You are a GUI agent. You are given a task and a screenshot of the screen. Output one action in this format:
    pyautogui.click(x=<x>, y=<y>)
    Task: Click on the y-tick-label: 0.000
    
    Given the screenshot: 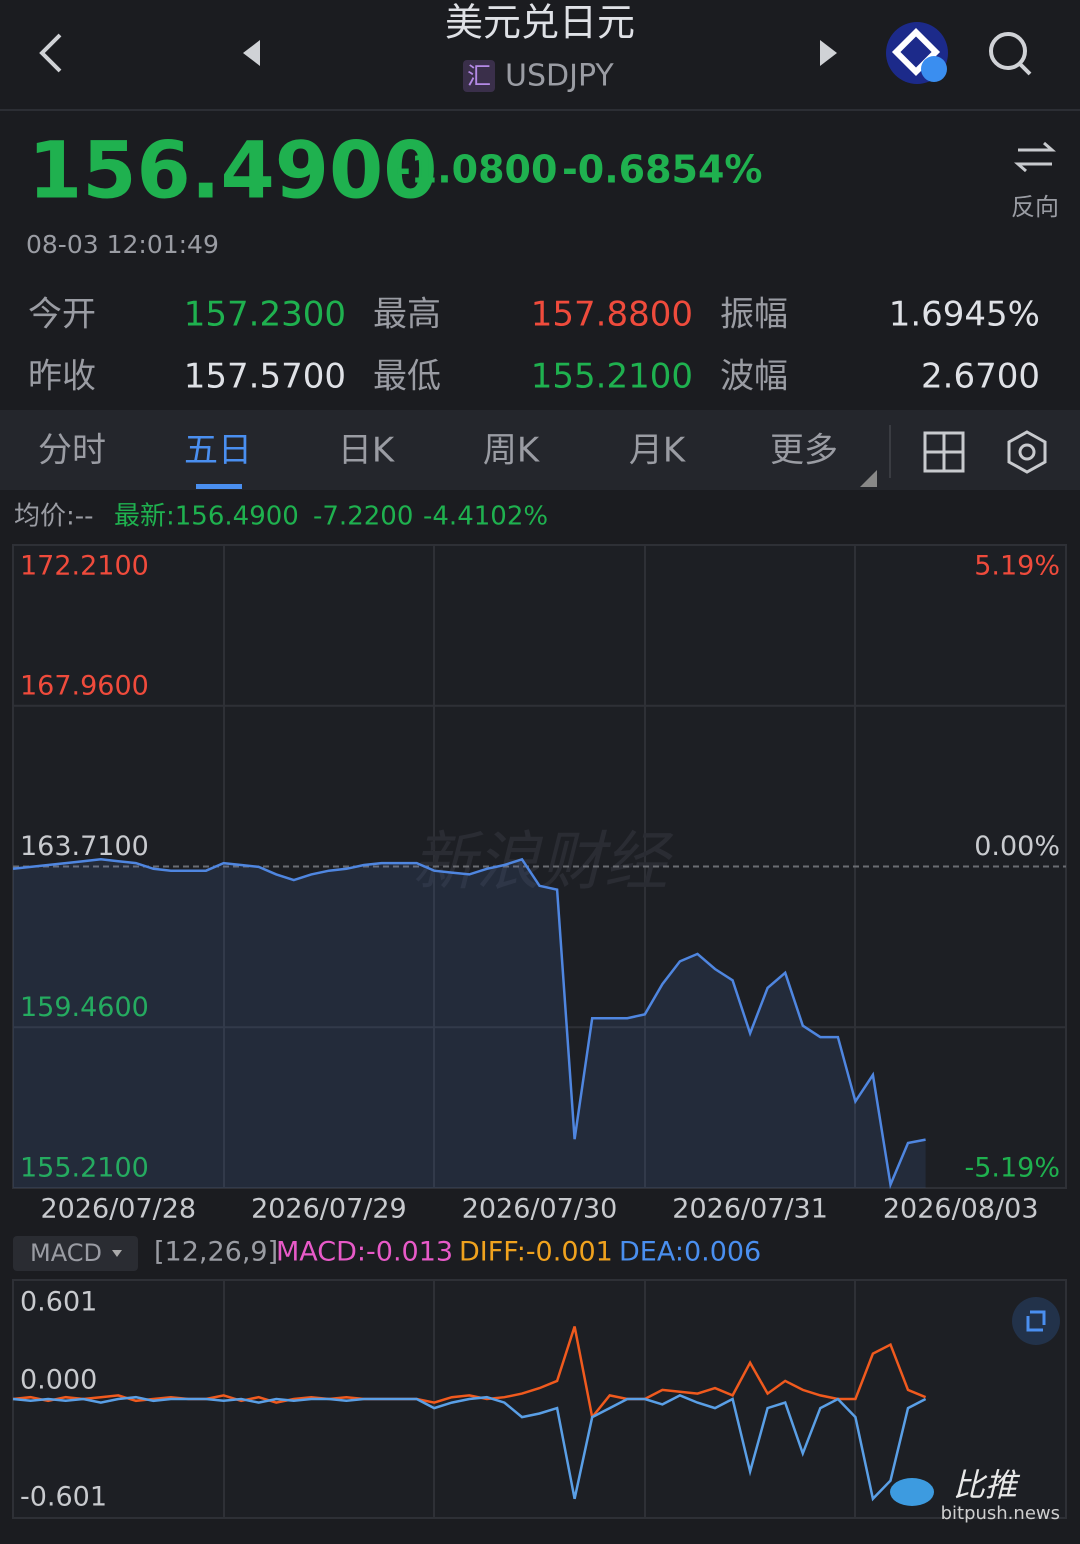 What is the action you would take?
    pyautogui.click(x=58, y=1380)
    